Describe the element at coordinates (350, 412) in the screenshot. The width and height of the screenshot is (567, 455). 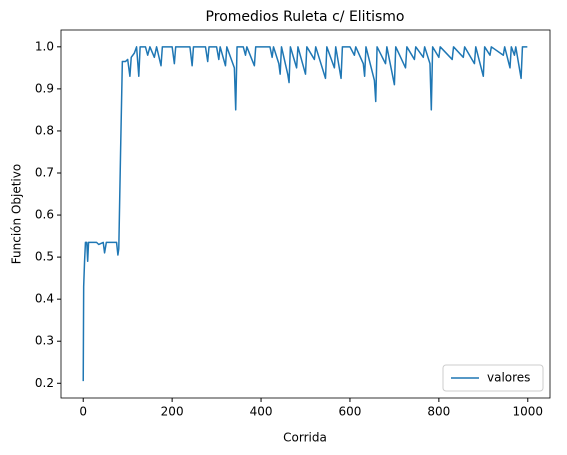
I see `x-tick-label: 600` at that location.